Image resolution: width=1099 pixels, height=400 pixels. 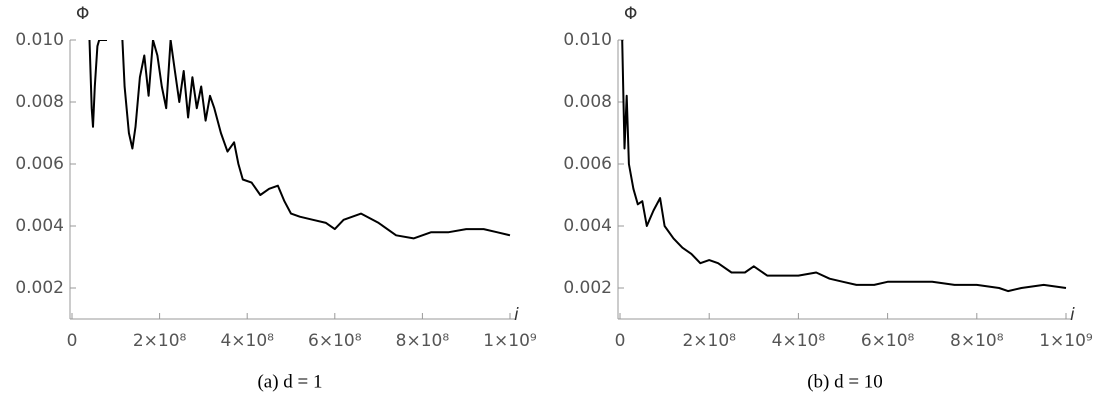 I want to click on caption: (b) d = 10, so click(x=845, y=381).